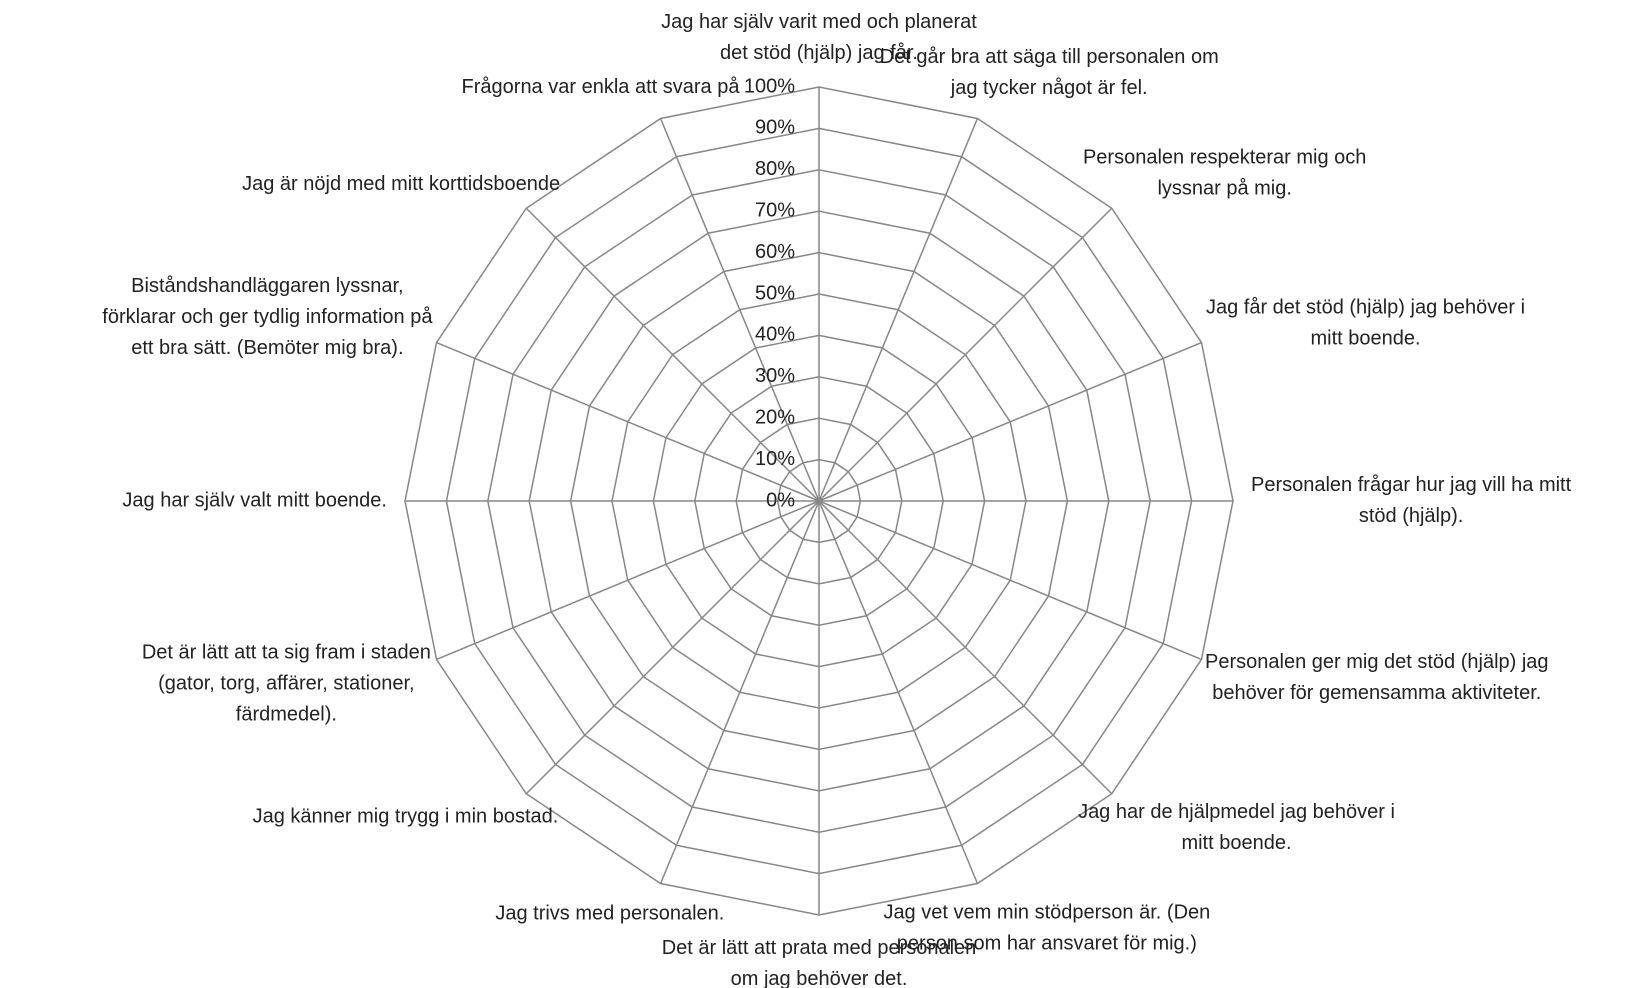 Image resolution: width=1647 pixels, height=988 pixels. Describe the element at coordinates (769, 86) in the screenshot. I see `tick-label: 100%` at that location.